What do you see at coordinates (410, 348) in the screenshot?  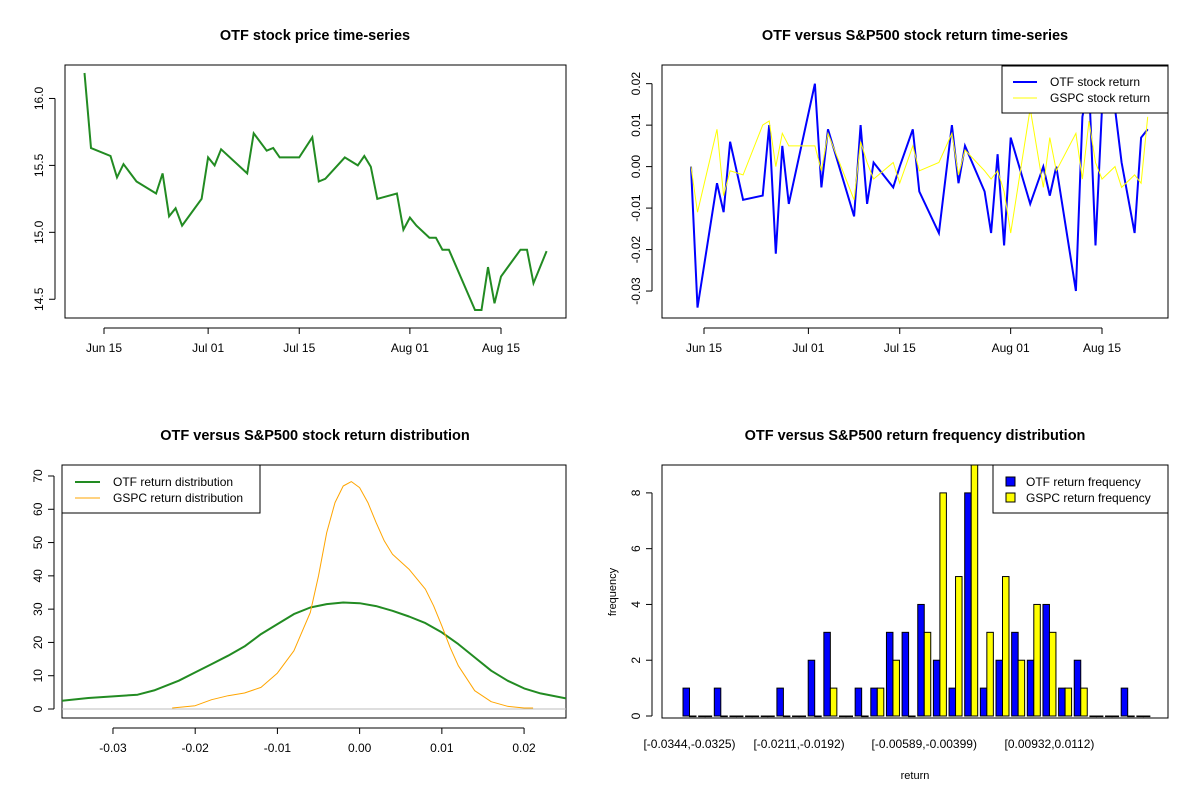 I see `x-tick-label: Aug 01` at bounding box center [410, 348].